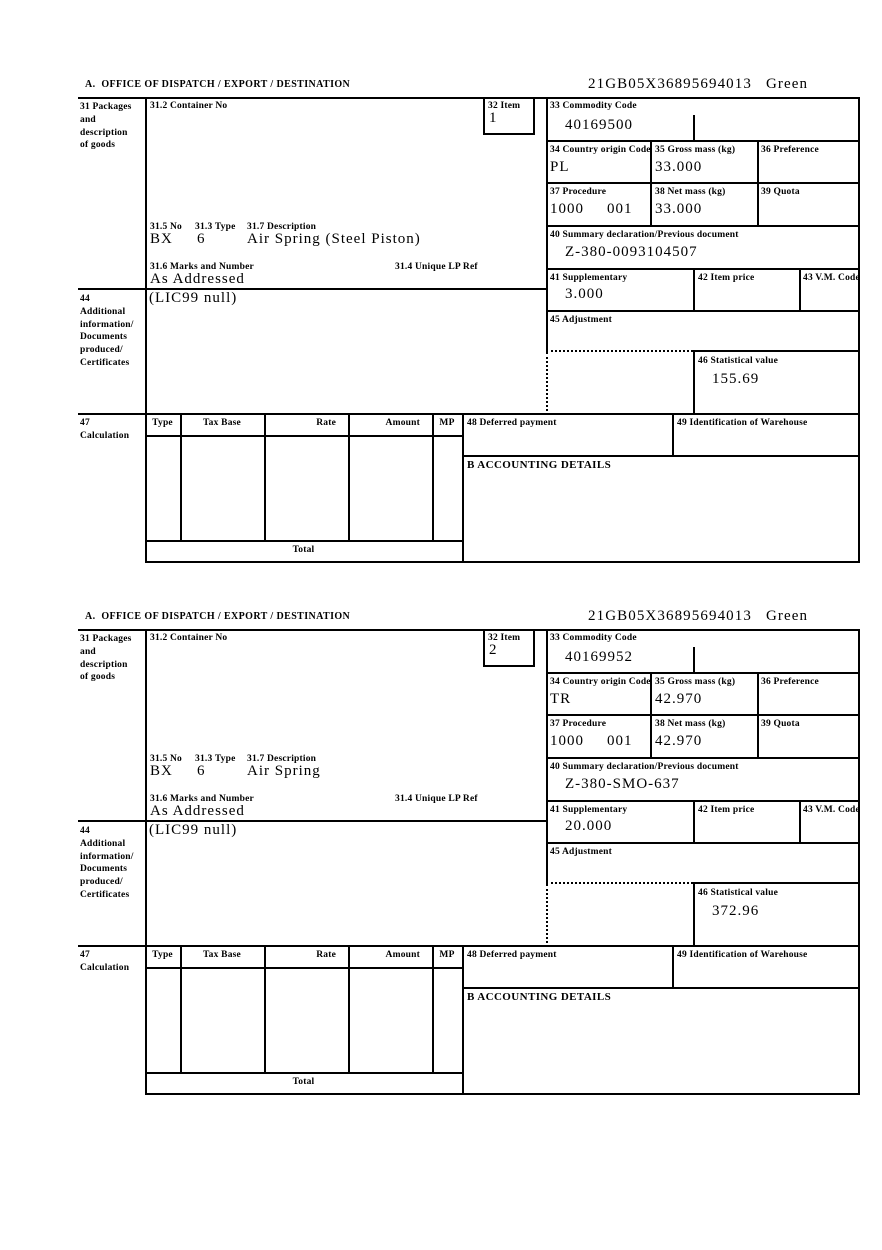  Describe the element at coordinates (284, 771) in the screenshot. I see `box31-7-goods-description-value: Air Spring` at that location.